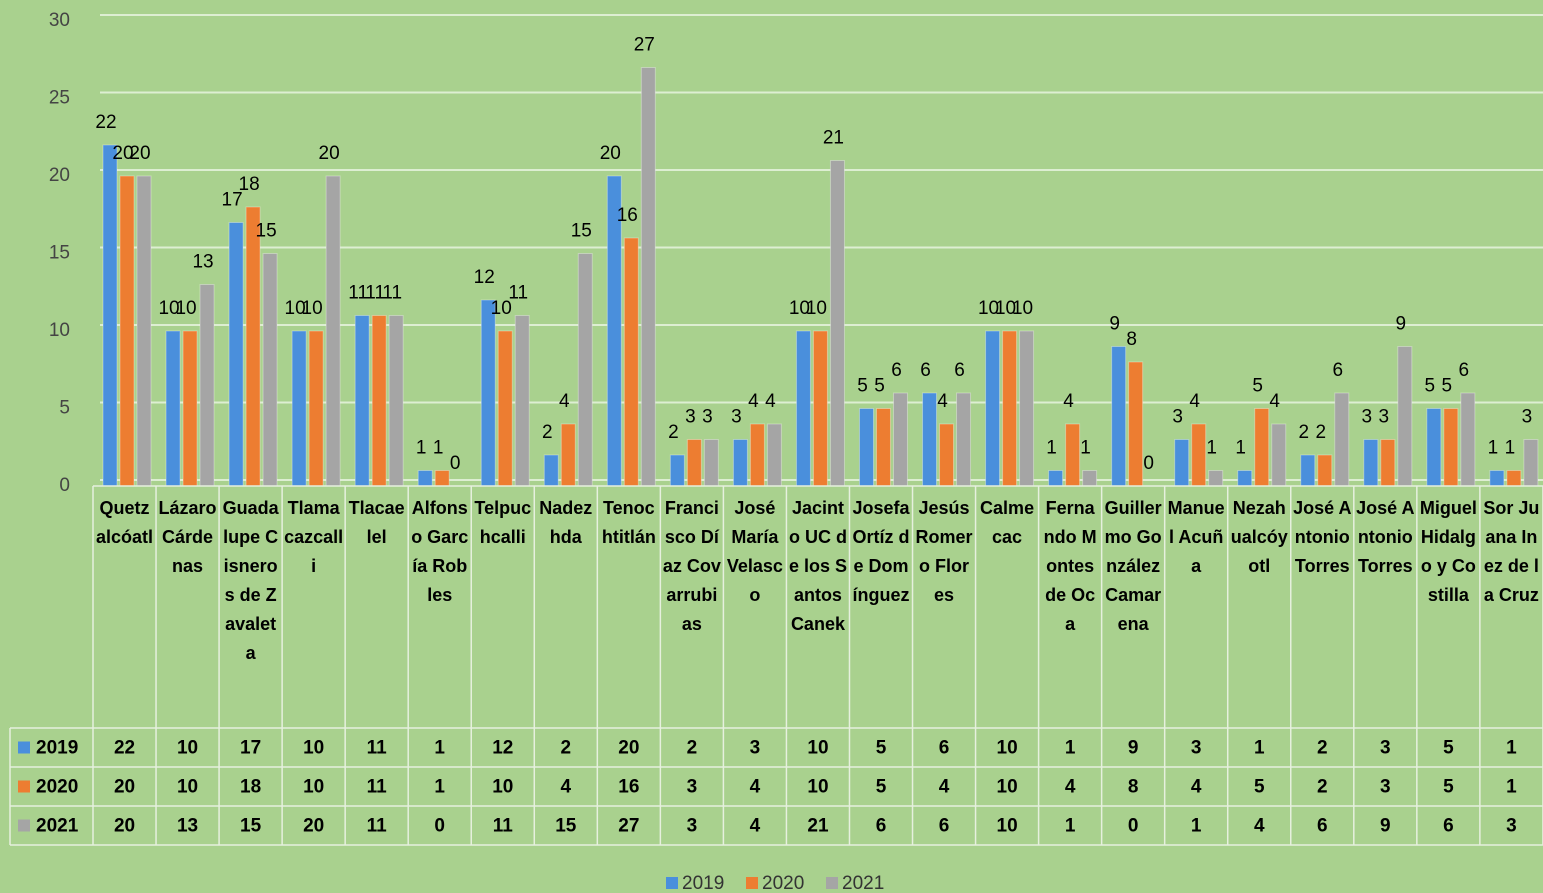 The width and height of the screenshot is (1543, 893). What do you see at coordinates (944, 826) in the screenshot?
I see `table-cell: 6` at bounding box center [944, 826].